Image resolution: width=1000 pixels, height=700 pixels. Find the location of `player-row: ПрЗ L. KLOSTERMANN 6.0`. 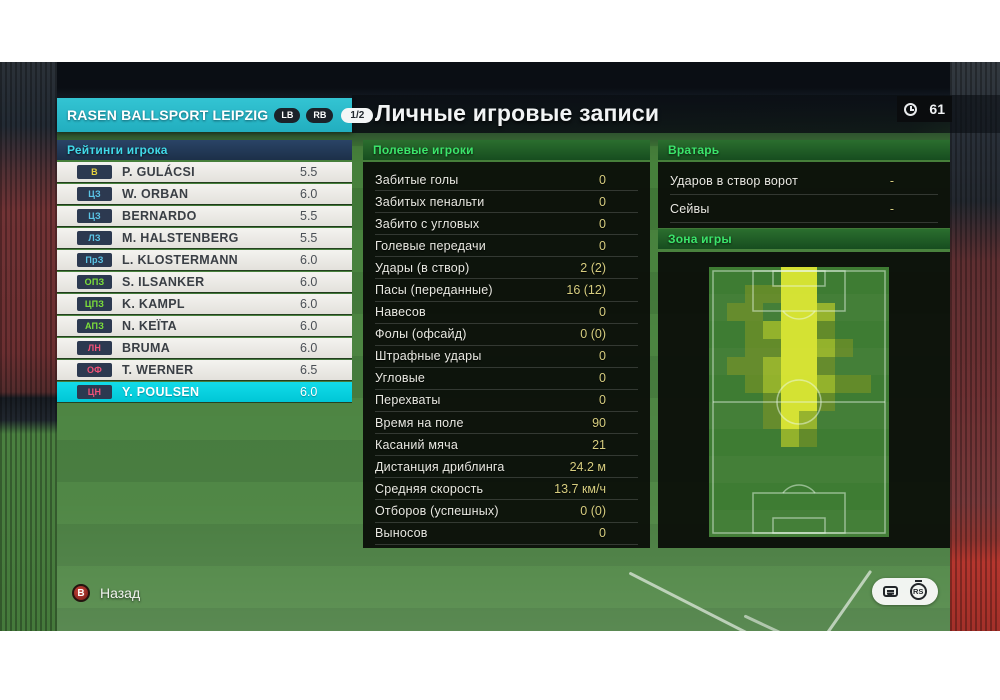

player-row: ПрЗ L. KLOSTERMANN 6.0 is located at coordinates (204, 260).